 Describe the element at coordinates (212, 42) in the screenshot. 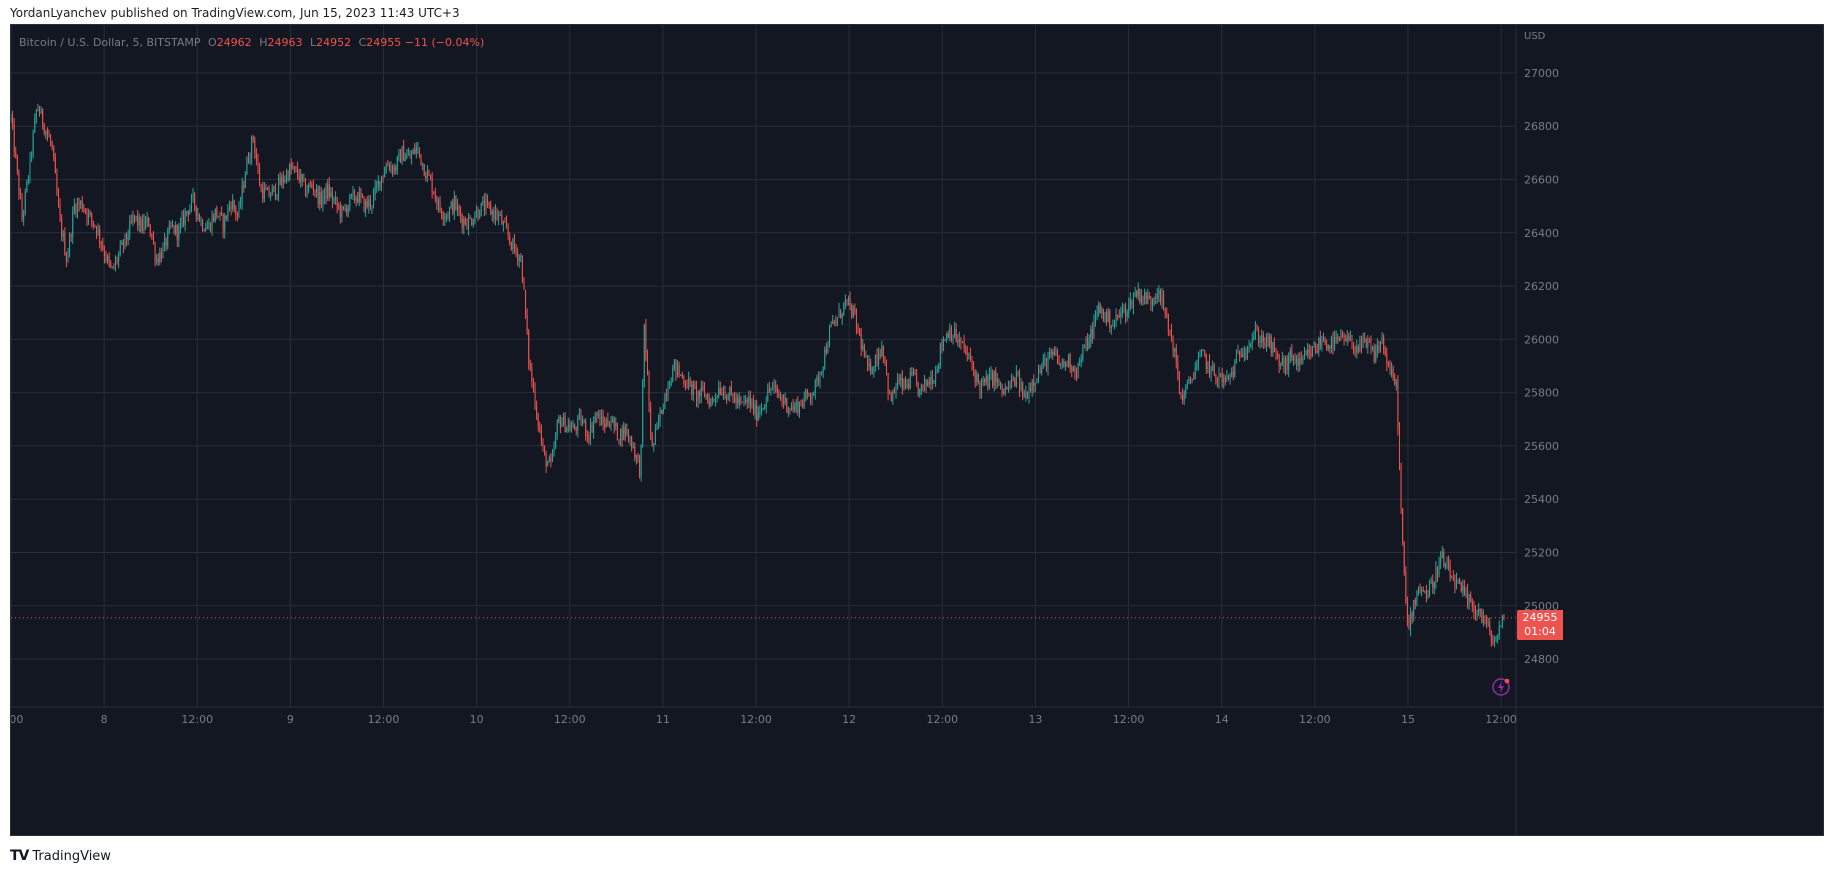

I see `legend-o-label: O` at that location.